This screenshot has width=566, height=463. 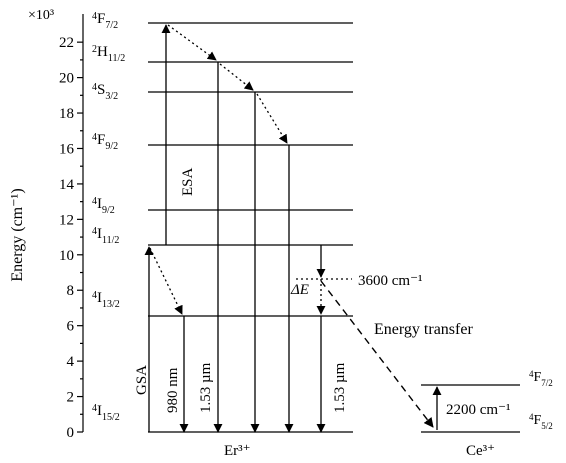 I want to click on axis-tick-label: 16, so click(x=67, y=149).